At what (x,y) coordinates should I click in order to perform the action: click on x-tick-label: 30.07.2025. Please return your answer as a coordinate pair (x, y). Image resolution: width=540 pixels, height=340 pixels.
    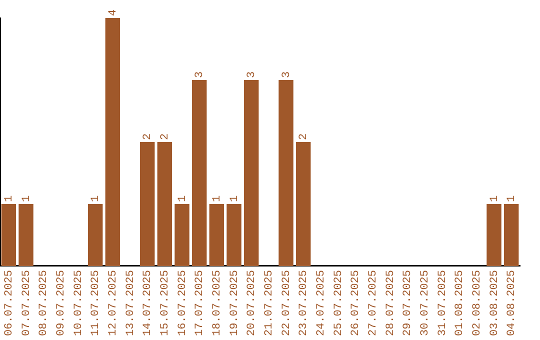
    Looking at the image, I should click on (426, 303).